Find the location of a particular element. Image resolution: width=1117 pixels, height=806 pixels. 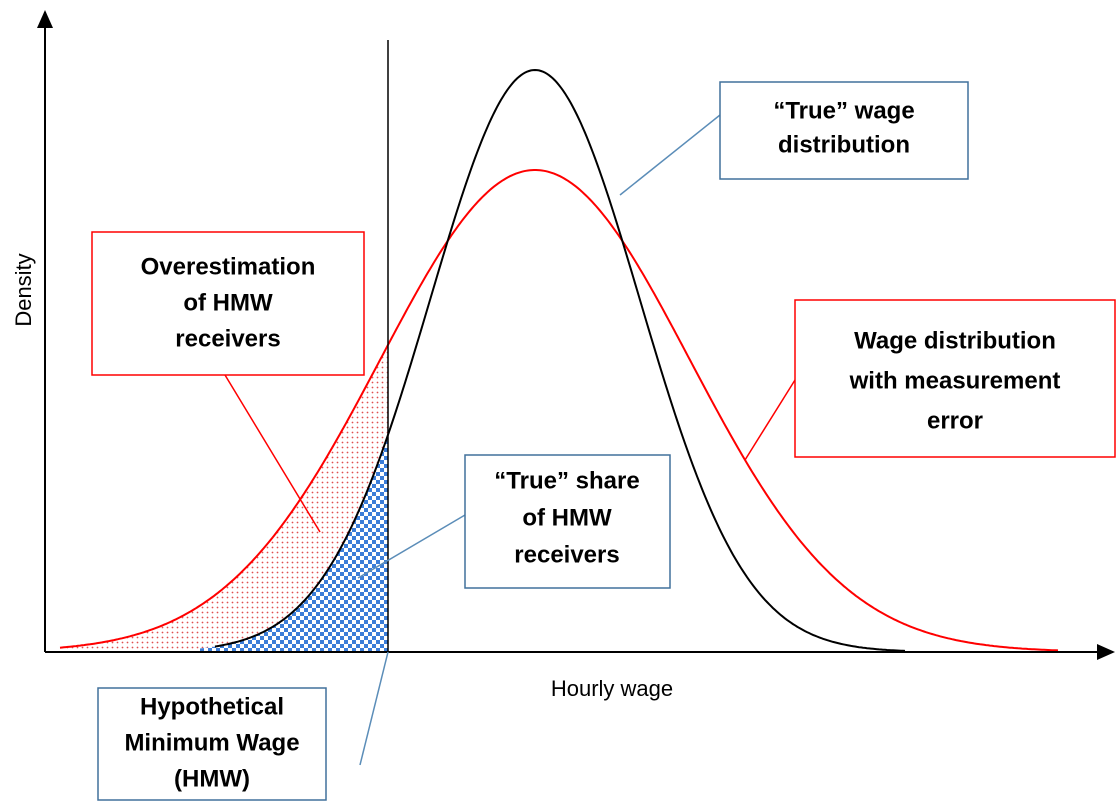

callout-text: Overestimation is located at coordinates (228, 266).